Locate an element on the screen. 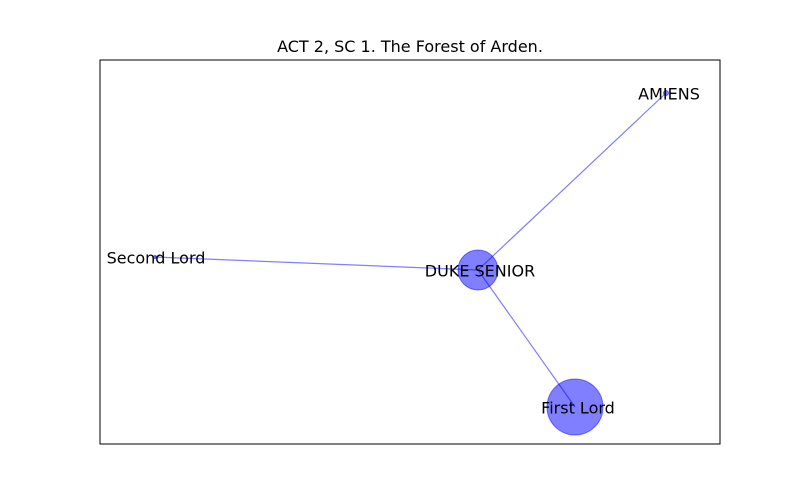  node-label-first: First Lord is located at coordinates (578, 408).